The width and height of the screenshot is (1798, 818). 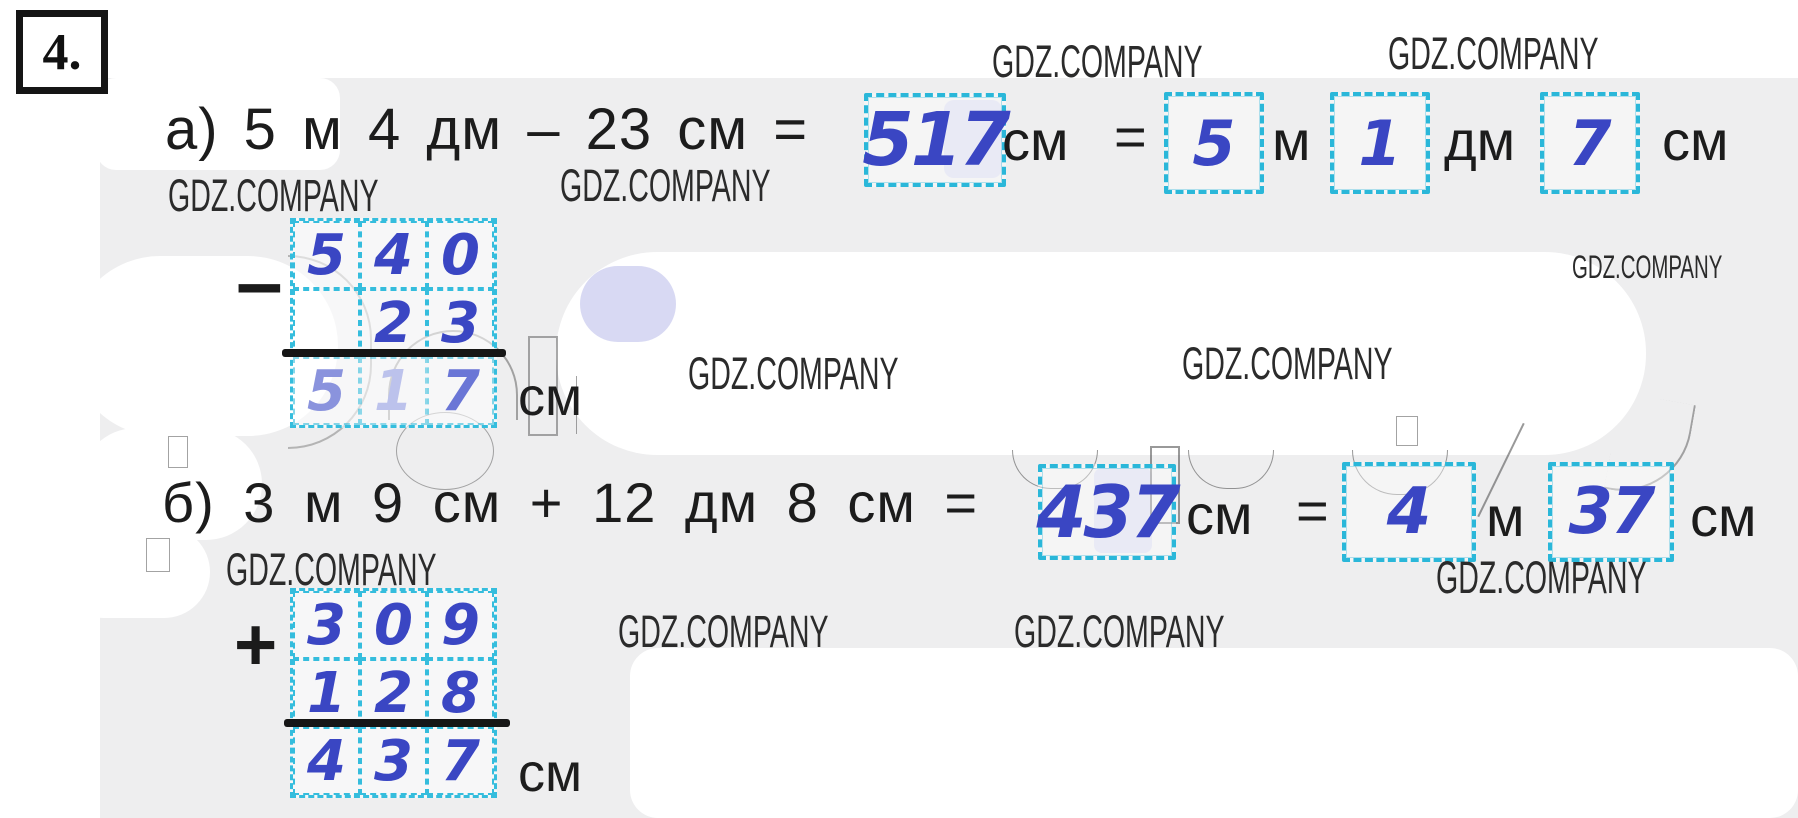 I want to click on answer-a-total-value: 517, so click(x=936, y=140).